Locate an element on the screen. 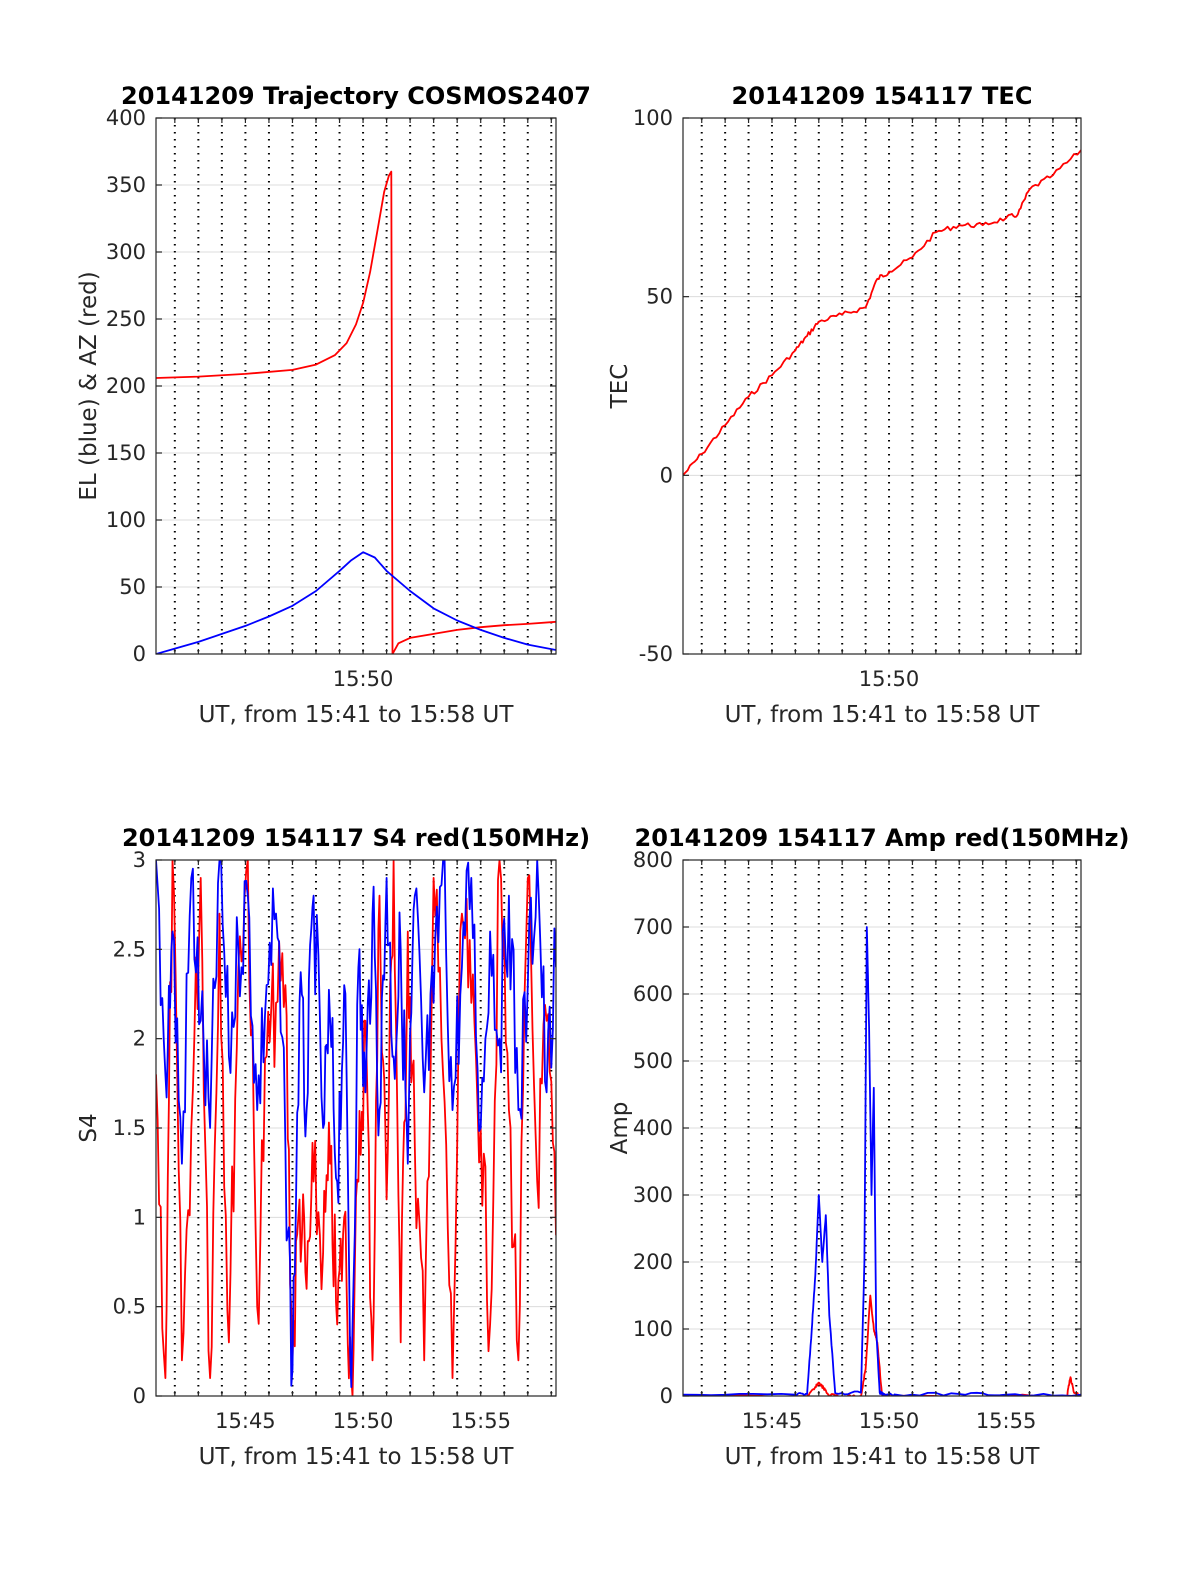  y-axis-label: Amp is located at coordinates (620, 1128).